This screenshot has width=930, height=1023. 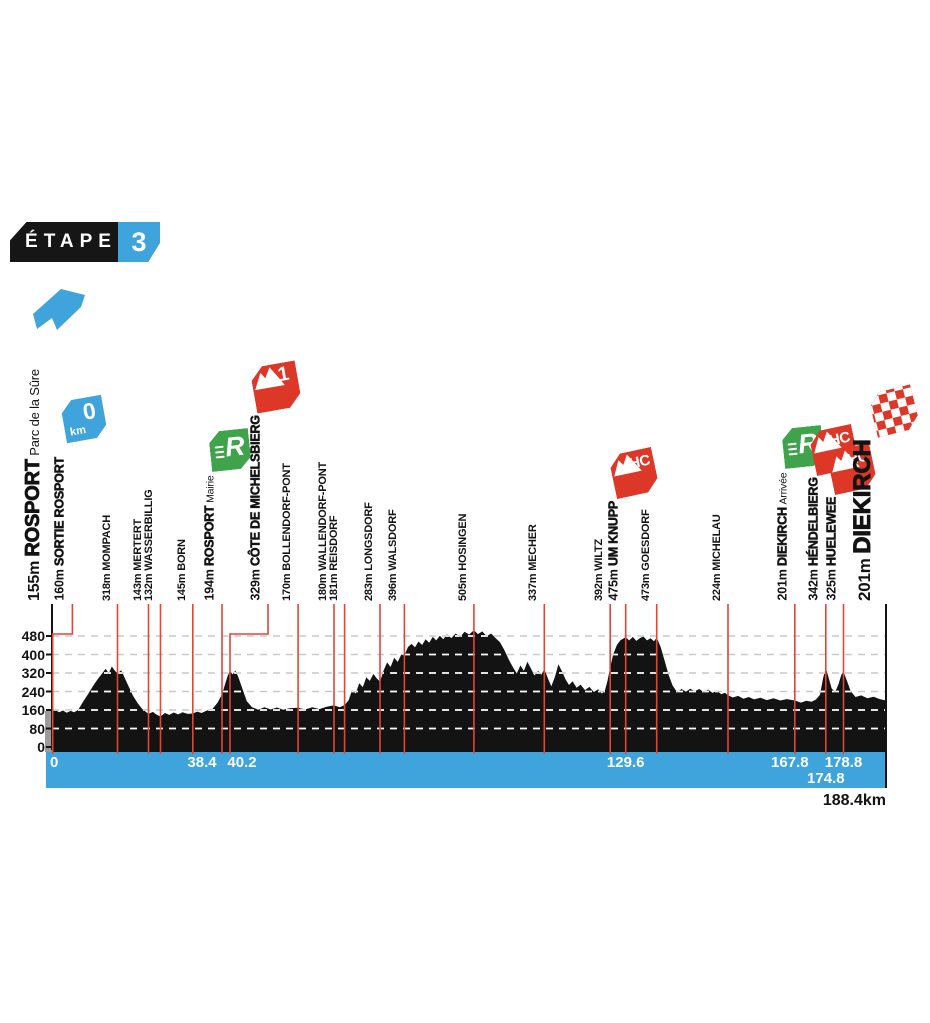 What do you see at coordinates (33, 636) in the screenshot?
I see `elevation-axis-label: 480` at bounding box center [33, 636].